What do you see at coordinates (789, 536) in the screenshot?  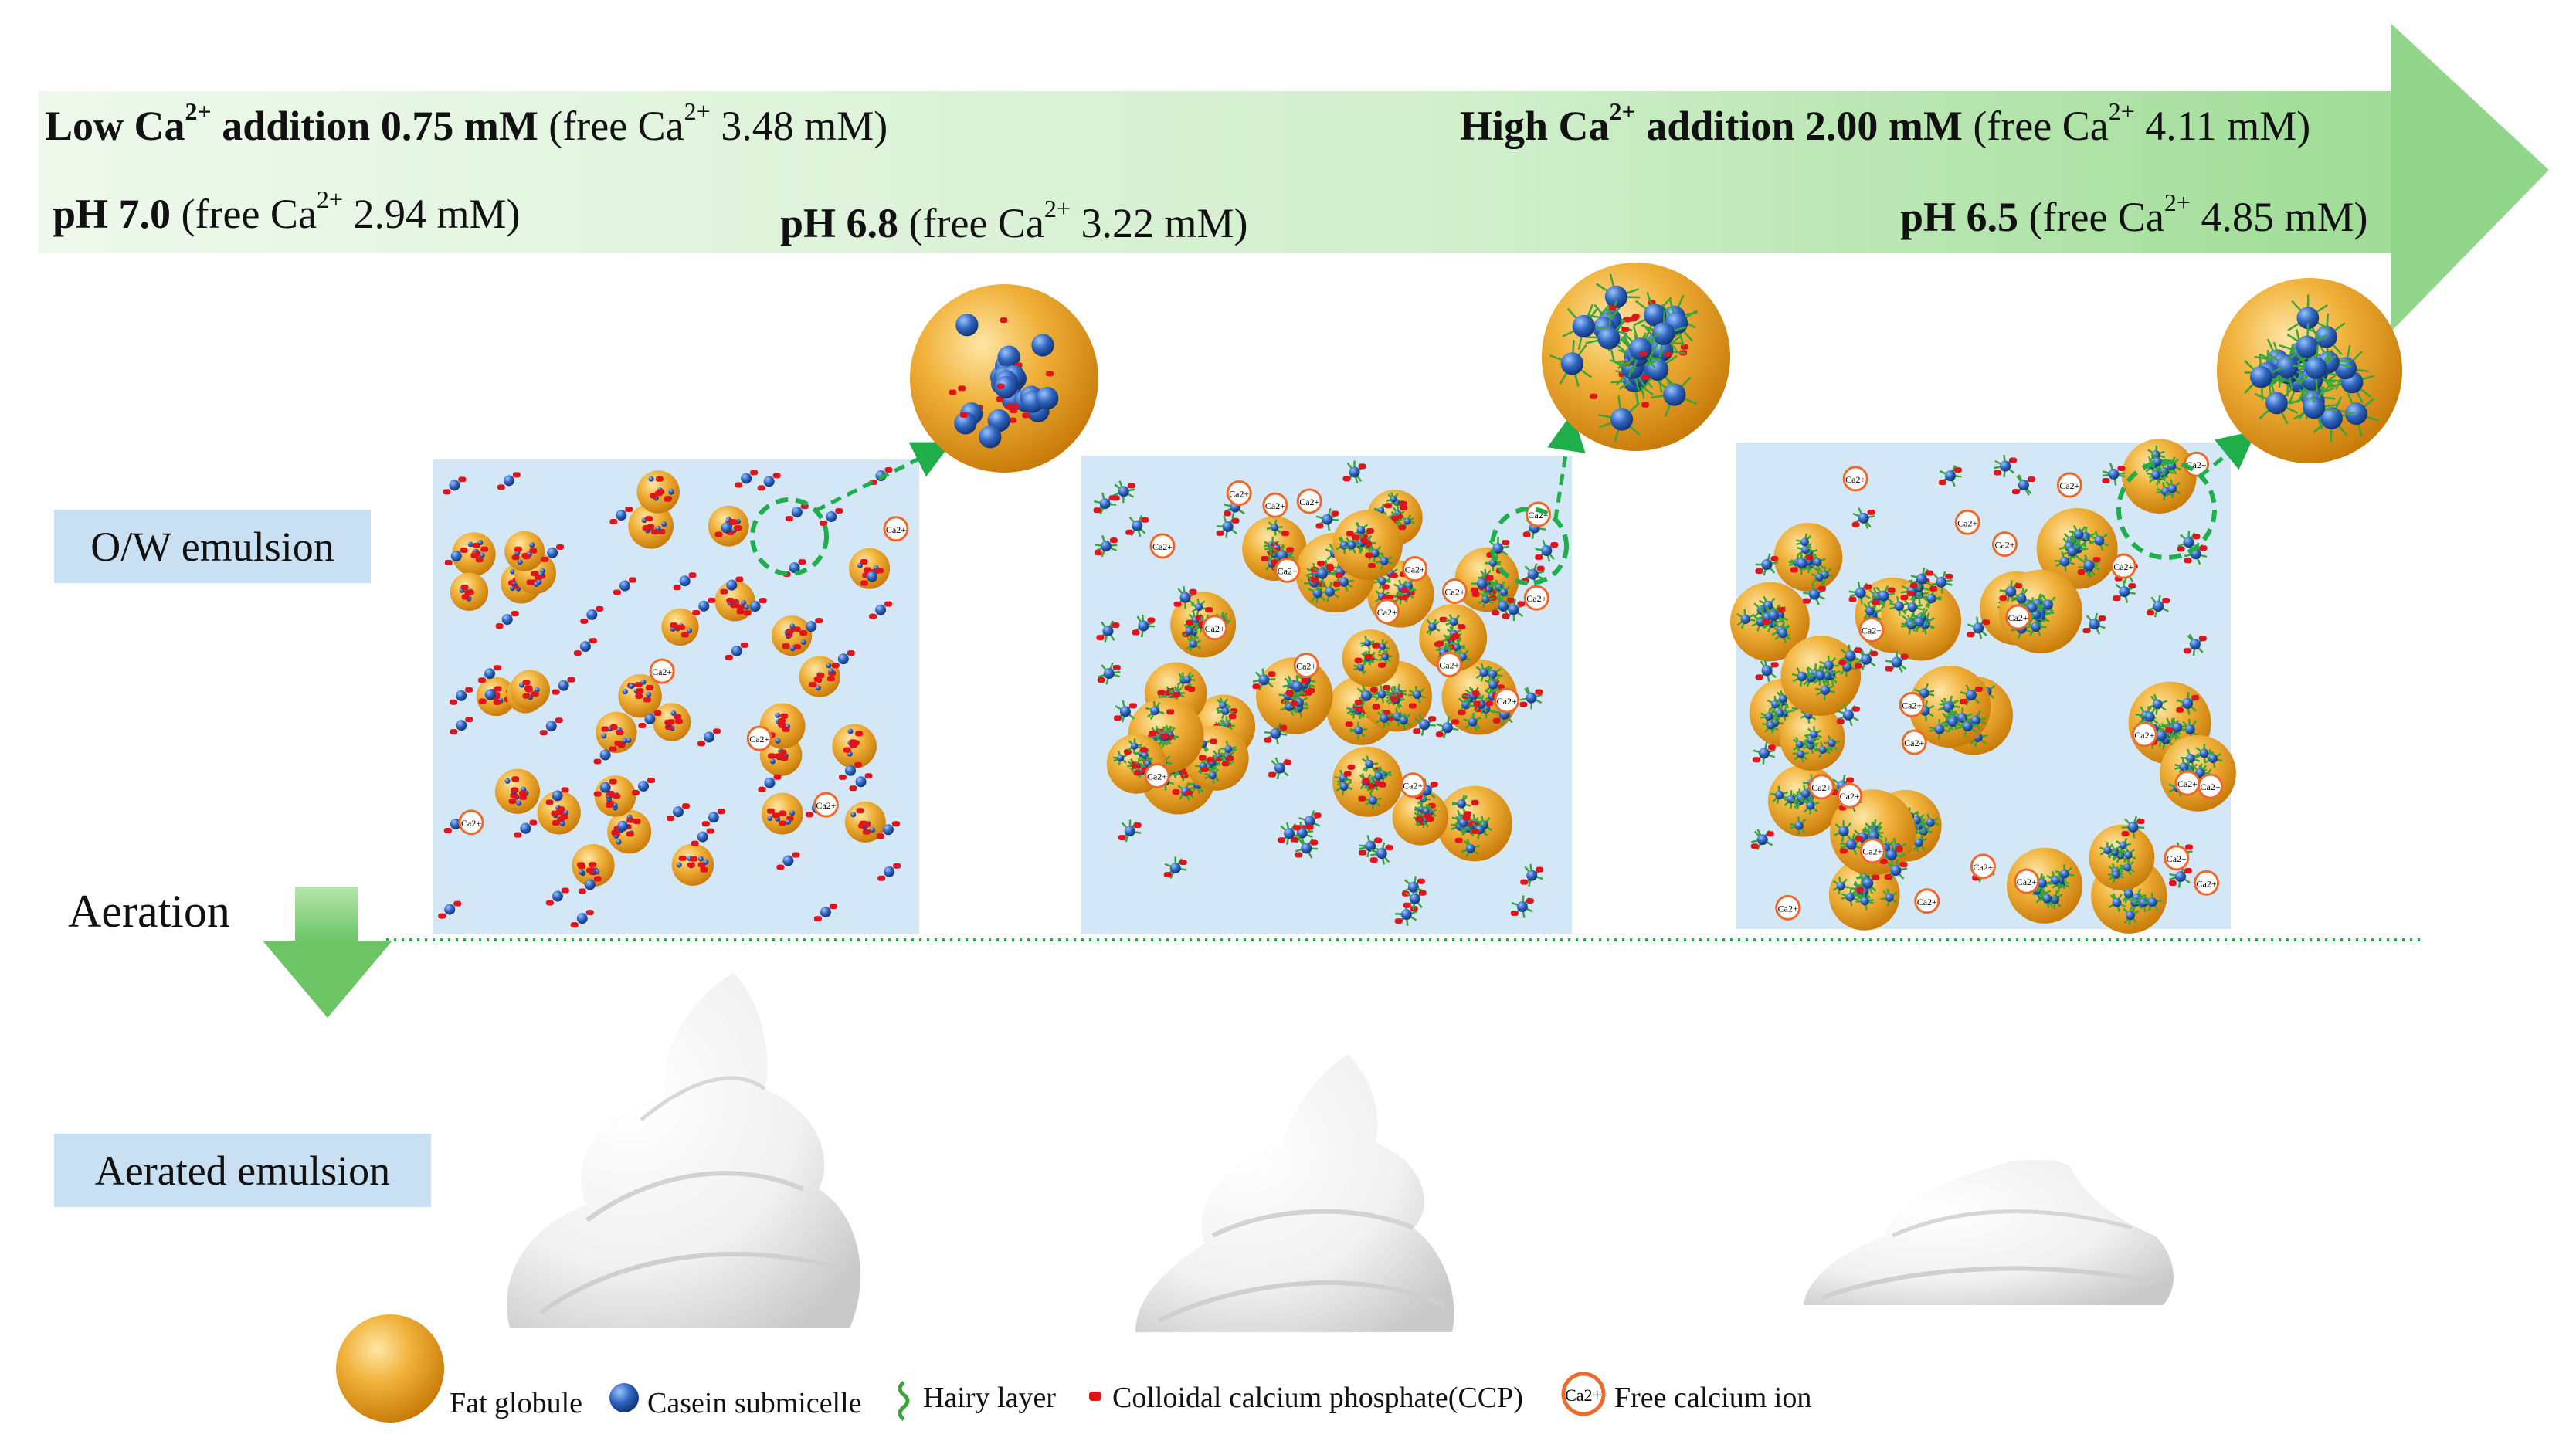 I see `zoom-dashed-circle` at bounding box center [789, 536].